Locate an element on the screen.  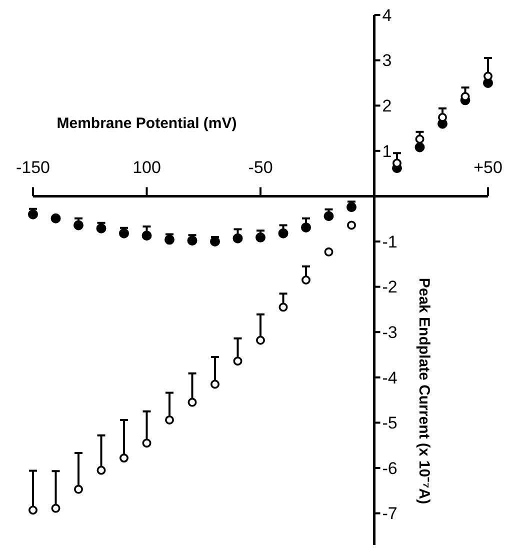
y-tick-label: -7 is located at coordinates (390, 514).